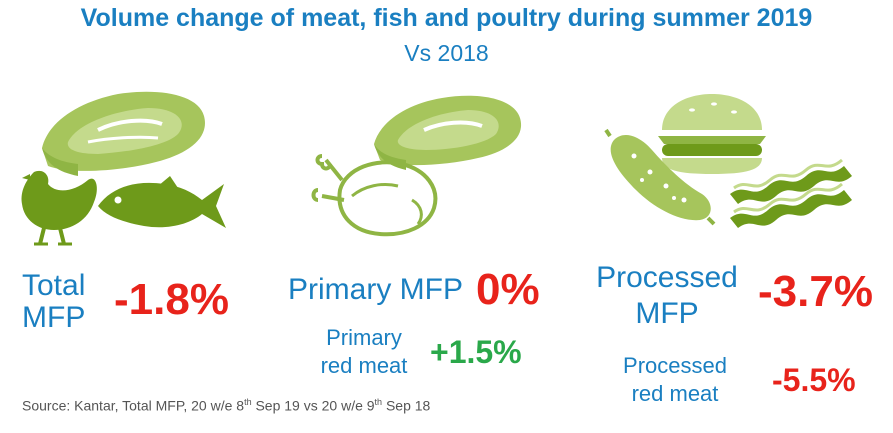  Describe the element at coordinates (675, 365) in the screenshot. I see `processed-red-meat-label-line1: Processed` at that location.